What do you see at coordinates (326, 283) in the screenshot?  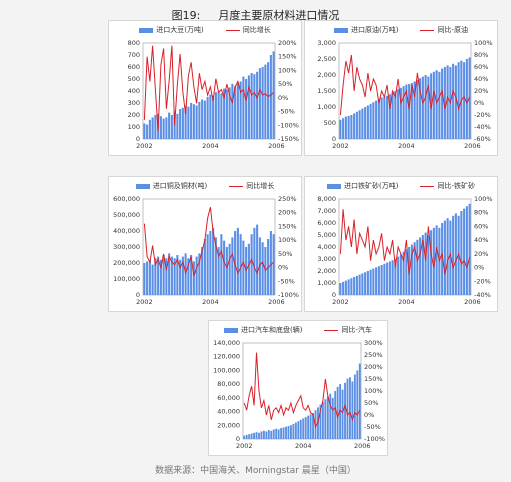 I see `y-left-tick-label: 1,000` at bounding box center [326, 283].